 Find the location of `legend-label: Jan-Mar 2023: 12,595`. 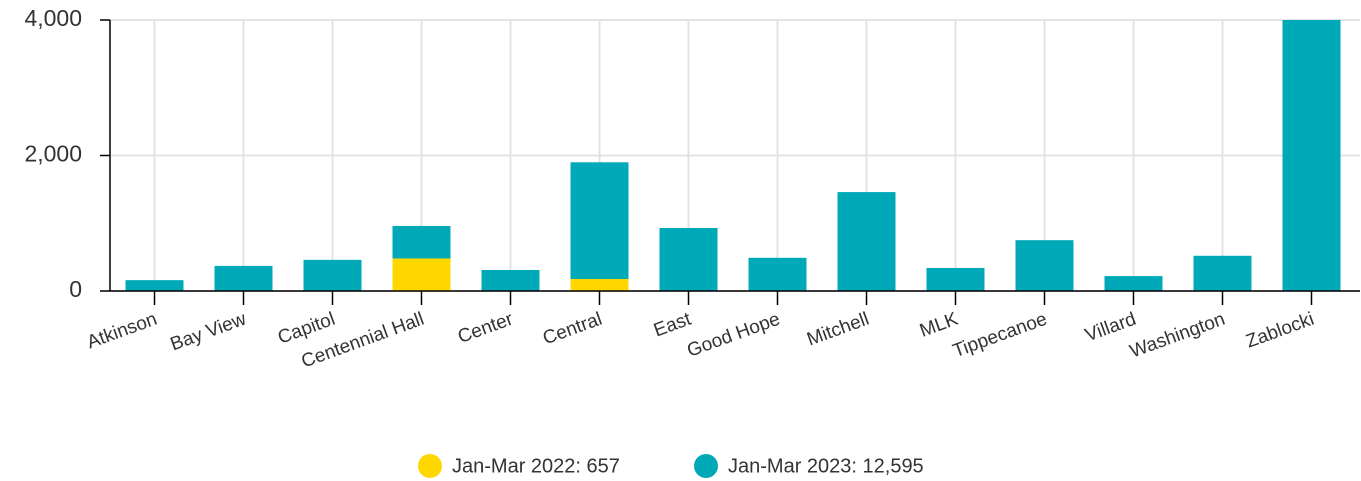

legend-label: Jan-Mar 2023: 12,595 is located at coordinates (826, 466).